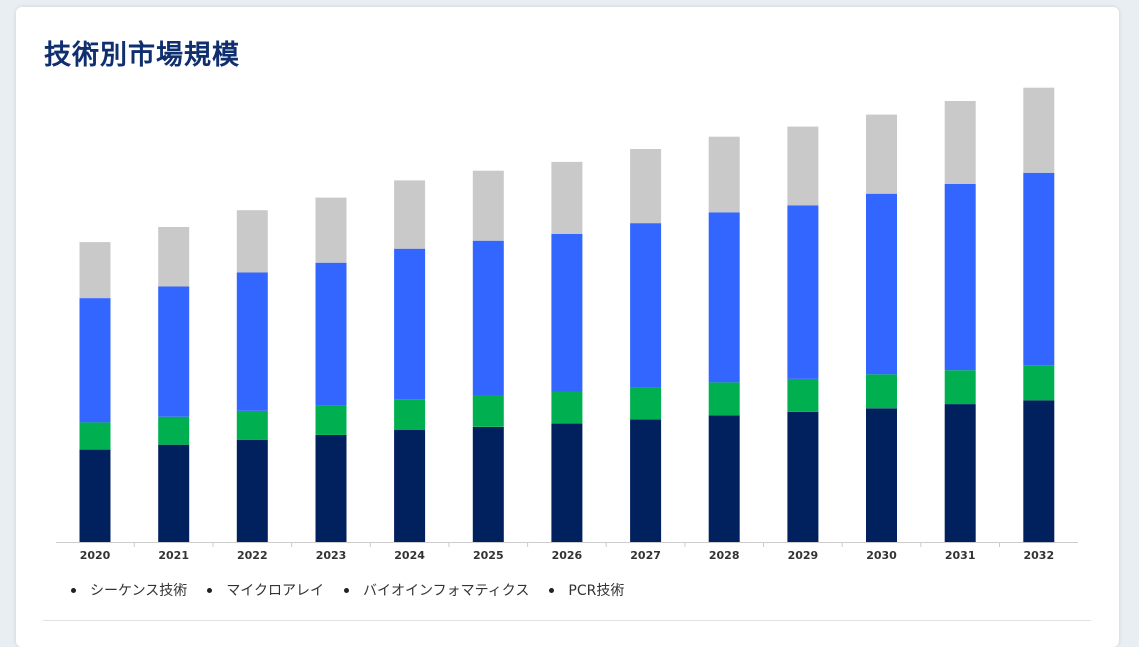  Describe the element at coordinates (960, 142) in the screenshot. I see `bar-segment-2031-s3` at that location.